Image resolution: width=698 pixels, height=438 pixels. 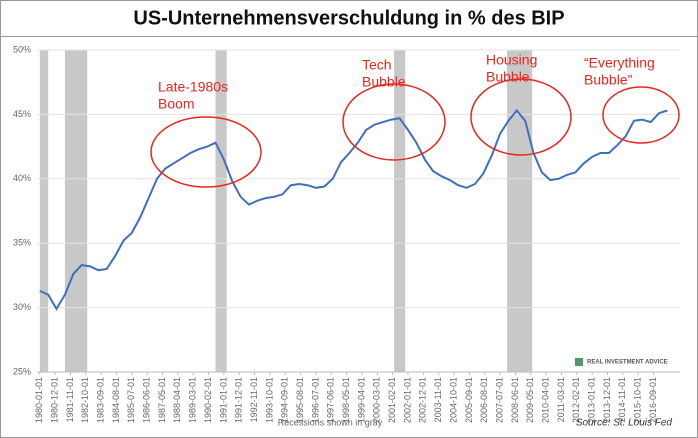 I want to click on x-tick-label: 1998-05-01, so click(x=346, y=400).